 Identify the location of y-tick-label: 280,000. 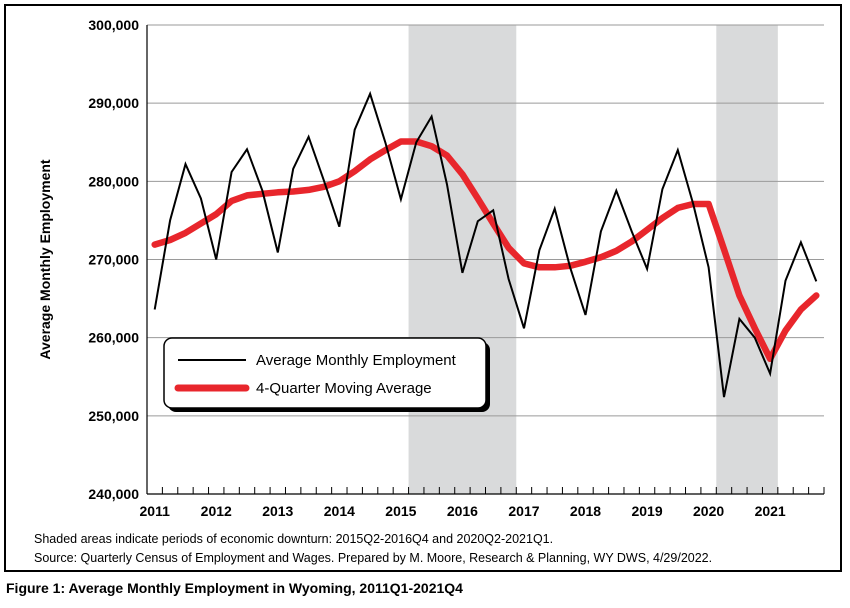
(113, 181).